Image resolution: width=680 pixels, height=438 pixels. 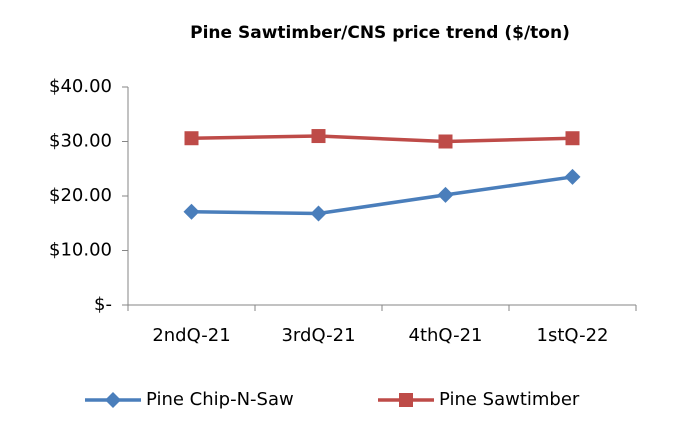 I want to click on y-tick-label: $40.00, so click(x=80, y=86).